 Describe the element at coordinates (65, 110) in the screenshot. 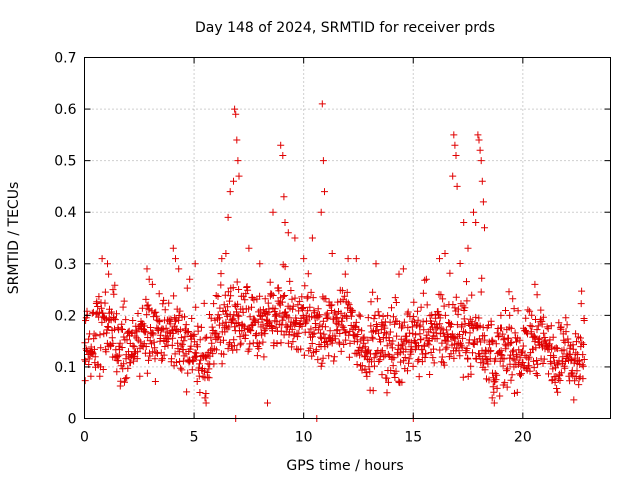

I see `y-tick-label: 0.6` at that location.